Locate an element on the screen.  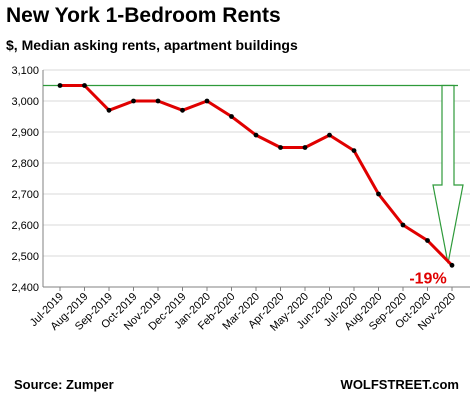
y-tick-label: 3,000 is located at coordinates (25, 102).